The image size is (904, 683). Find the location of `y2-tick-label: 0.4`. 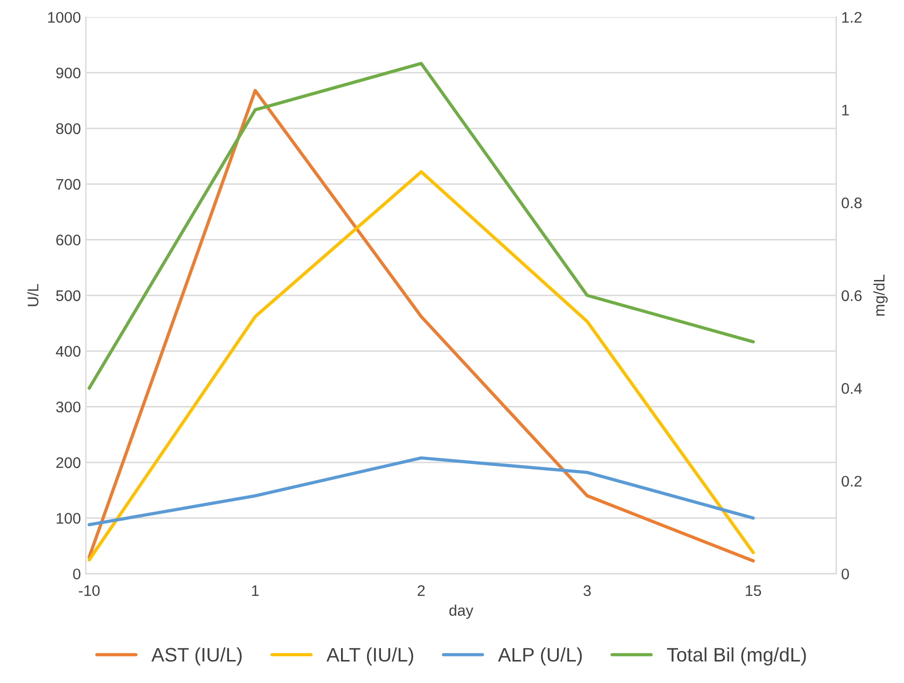

y2-tick-label: 0.4 is located at coordinates (852, 388).